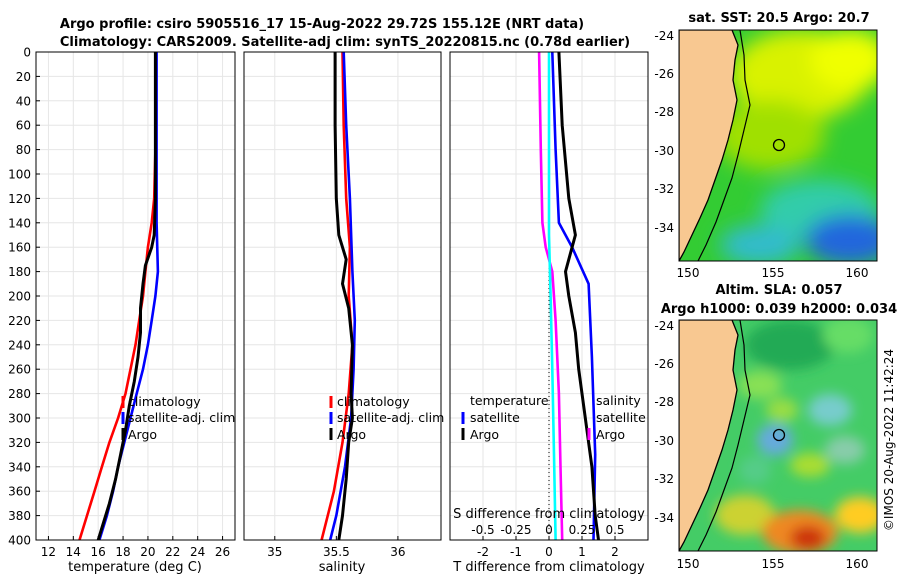 This screenshot has width=900, height=580. I want to click on depth-tick-label: 240, so click(19, 345).